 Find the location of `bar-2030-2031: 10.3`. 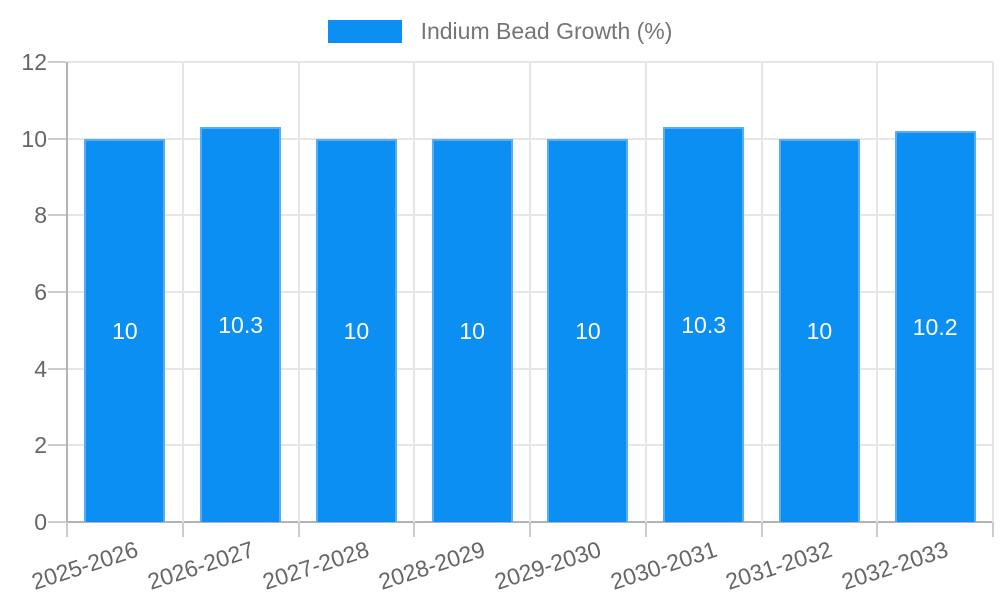

bar-2030-2031: 10.3 is located at coordinates (704, 324).